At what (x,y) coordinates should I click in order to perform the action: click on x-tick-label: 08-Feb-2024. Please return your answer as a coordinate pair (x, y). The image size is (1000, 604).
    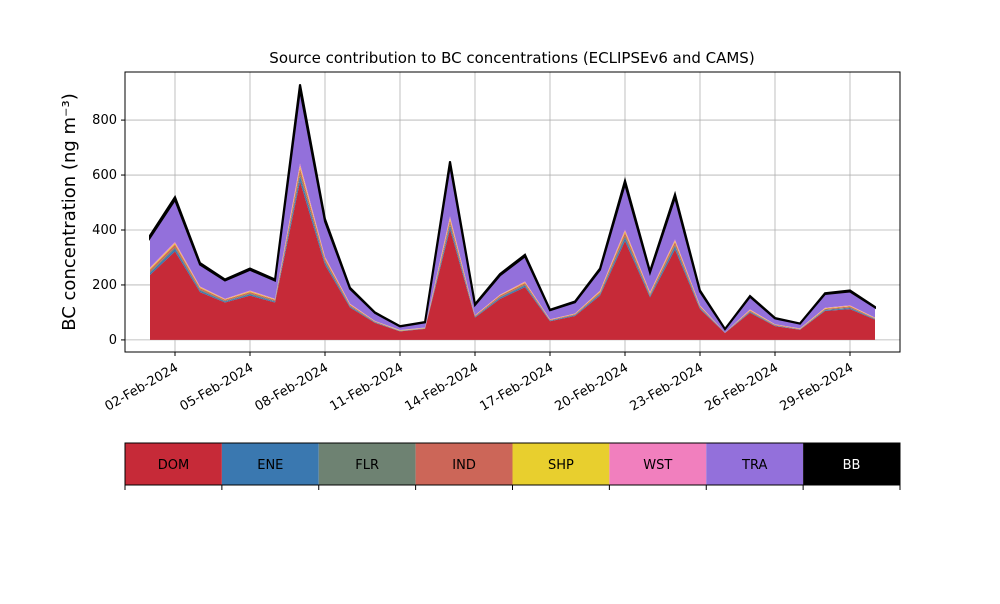
    Looking at the image, I should click on (291, 387).